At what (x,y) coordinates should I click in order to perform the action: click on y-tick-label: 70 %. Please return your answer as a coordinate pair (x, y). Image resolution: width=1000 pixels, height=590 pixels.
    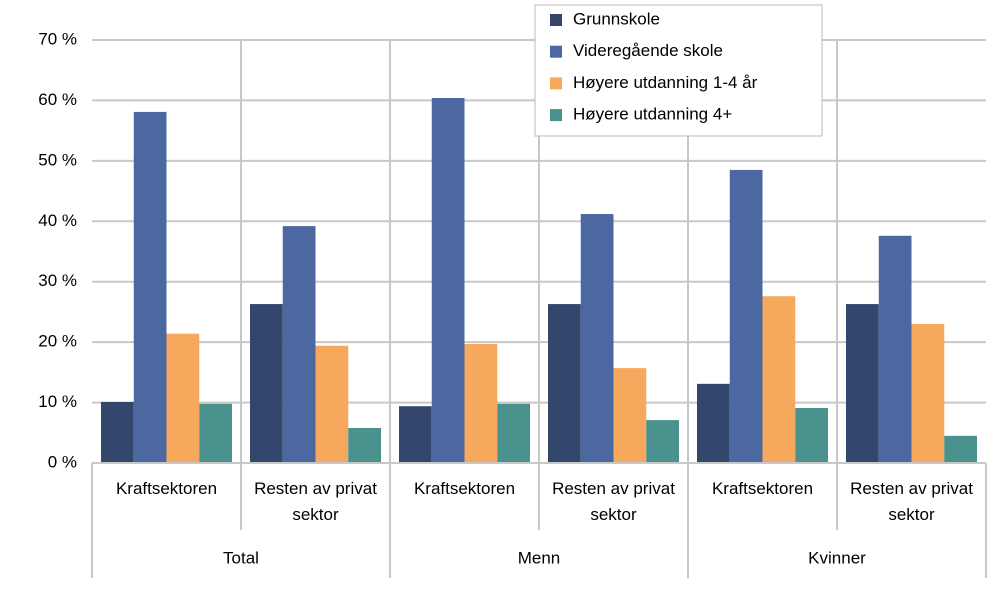
    Looking at the image, I should click on (57, 38).